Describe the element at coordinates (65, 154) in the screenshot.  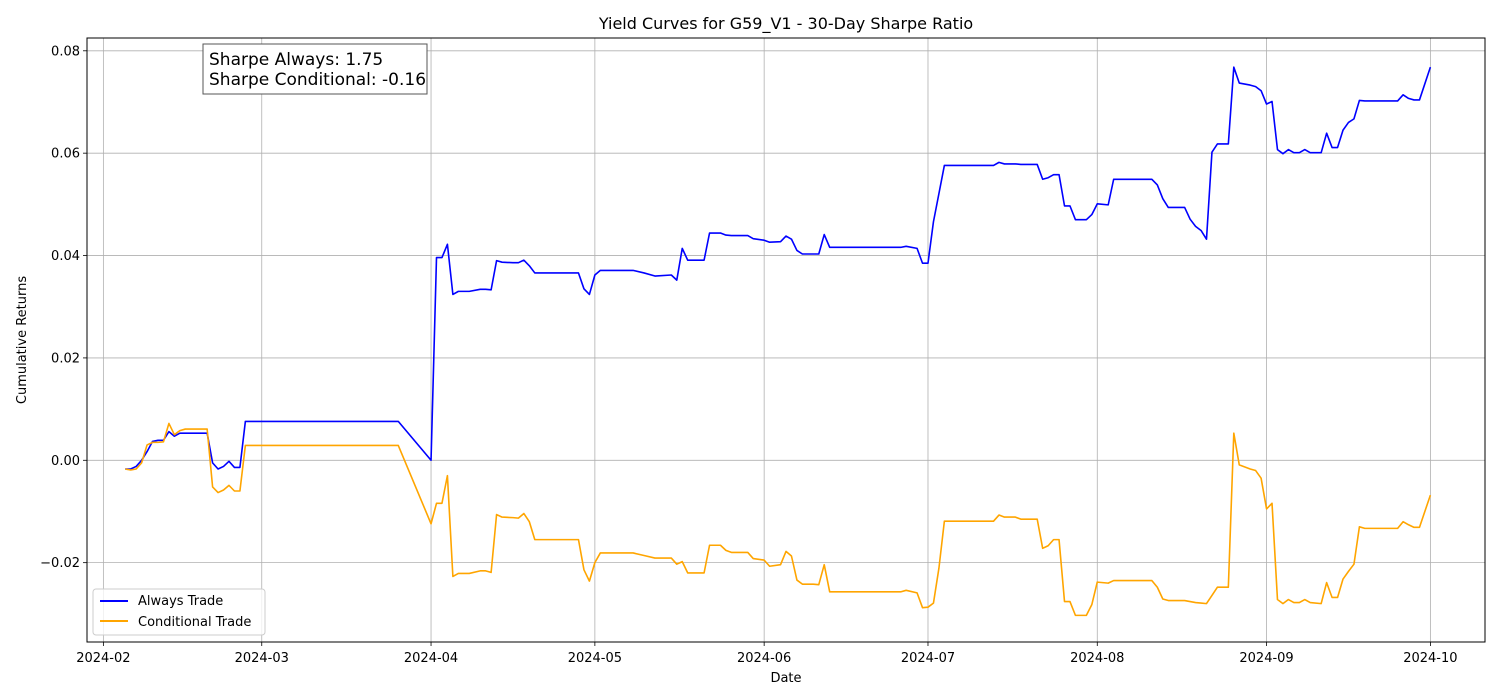
I see `y-tick-label: 0.06` at that location.